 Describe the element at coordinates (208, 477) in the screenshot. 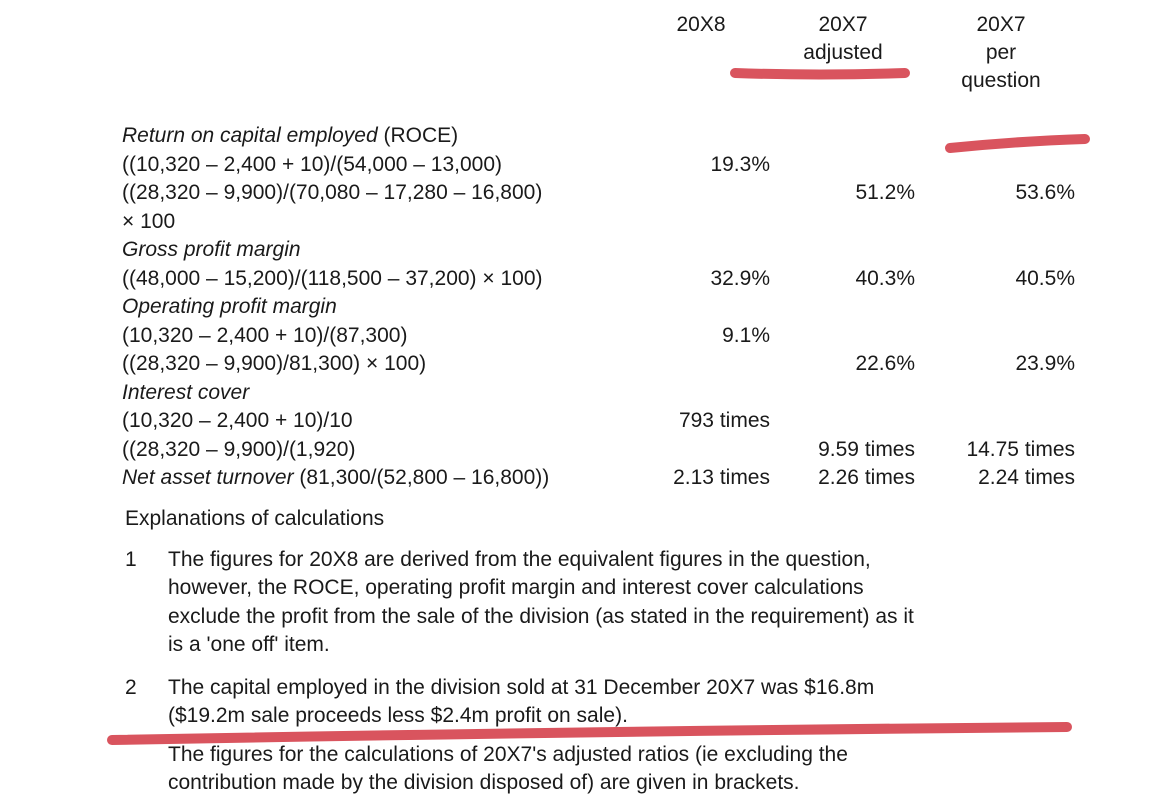

I see `italic-text: Net asset turnover` at that location.